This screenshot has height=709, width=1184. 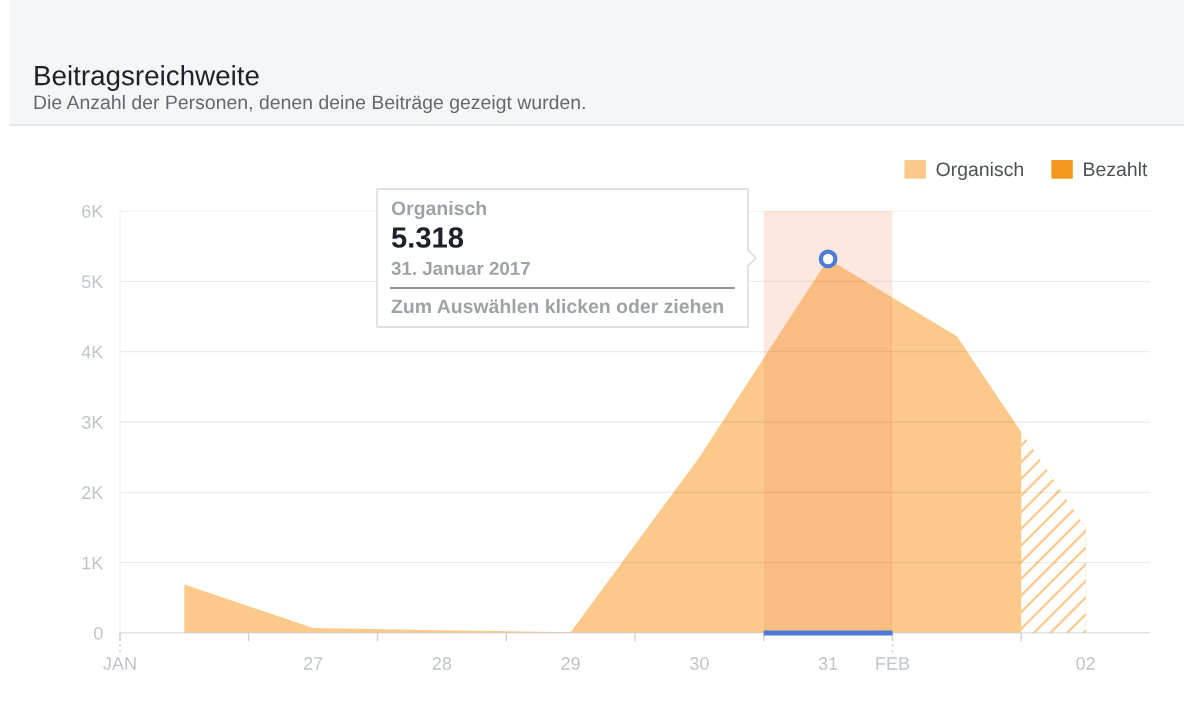 I want to click on y-tick-label: 0, so click(x=98, y=633).